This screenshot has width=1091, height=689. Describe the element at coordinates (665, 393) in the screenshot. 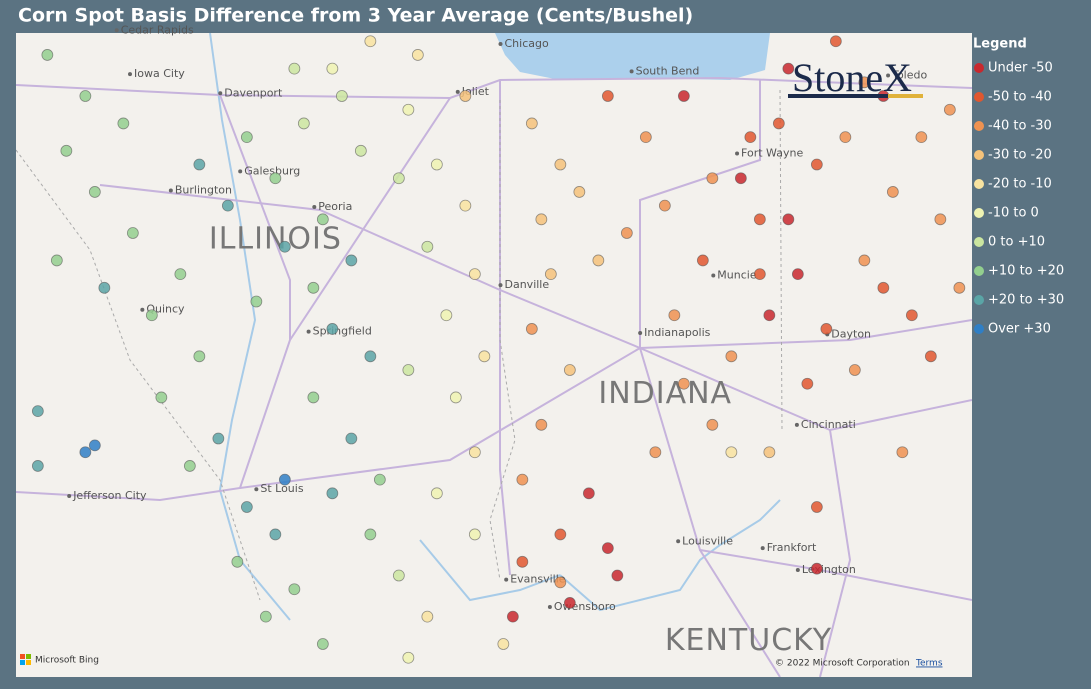

I see `state-label: INDIANA` at that location.